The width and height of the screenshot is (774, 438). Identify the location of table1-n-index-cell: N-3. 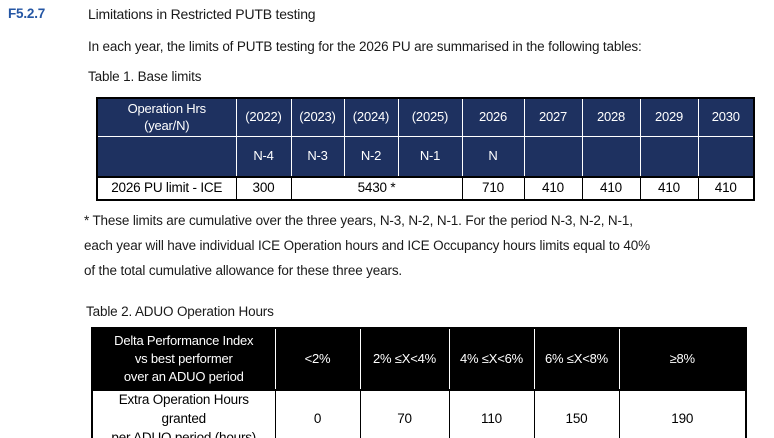
(318, 156).